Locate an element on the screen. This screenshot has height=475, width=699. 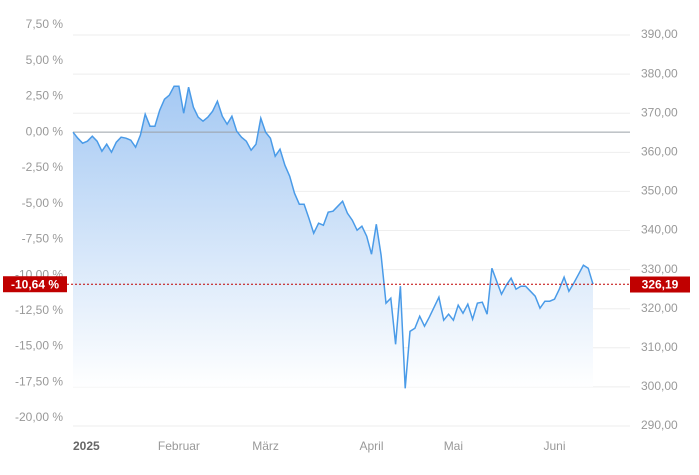
y-tick-label: 0,00 % is located at coordinates (45, 131).